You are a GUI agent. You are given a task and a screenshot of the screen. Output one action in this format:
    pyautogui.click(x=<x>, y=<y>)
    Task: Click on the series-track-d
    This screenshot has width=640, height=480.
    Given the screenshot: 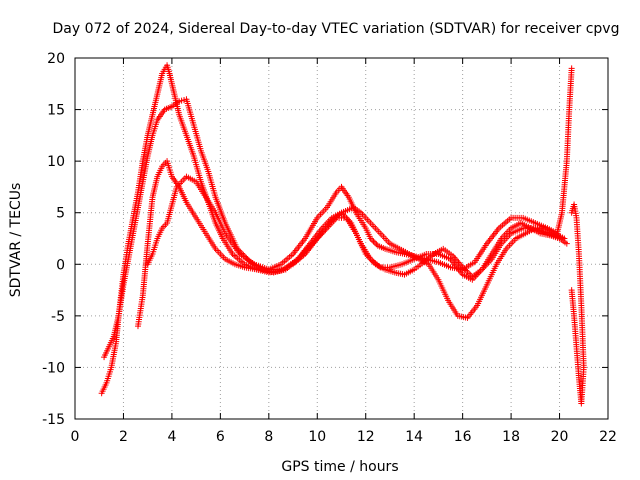 What is the action you would take?
    pyautogui.click(x=353, y=226)
    